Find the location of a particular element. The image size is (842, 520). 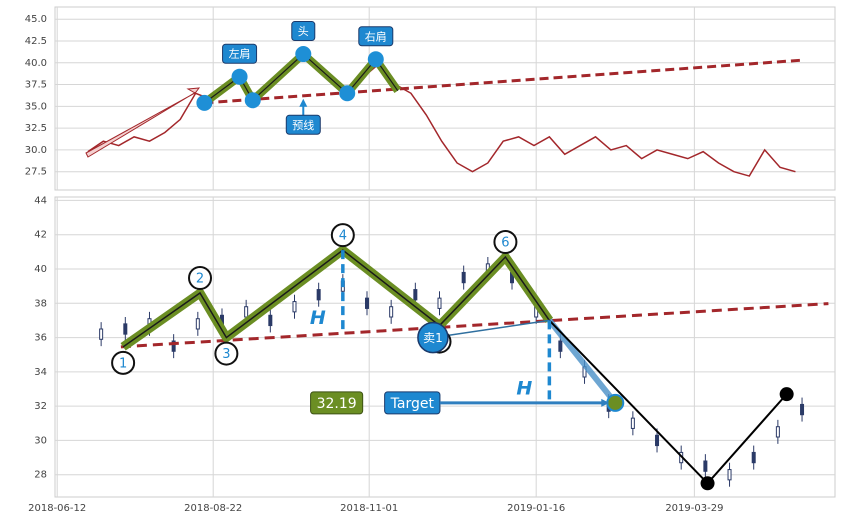

y-tick-label: 27.5 is located at coordinates (36, 172).